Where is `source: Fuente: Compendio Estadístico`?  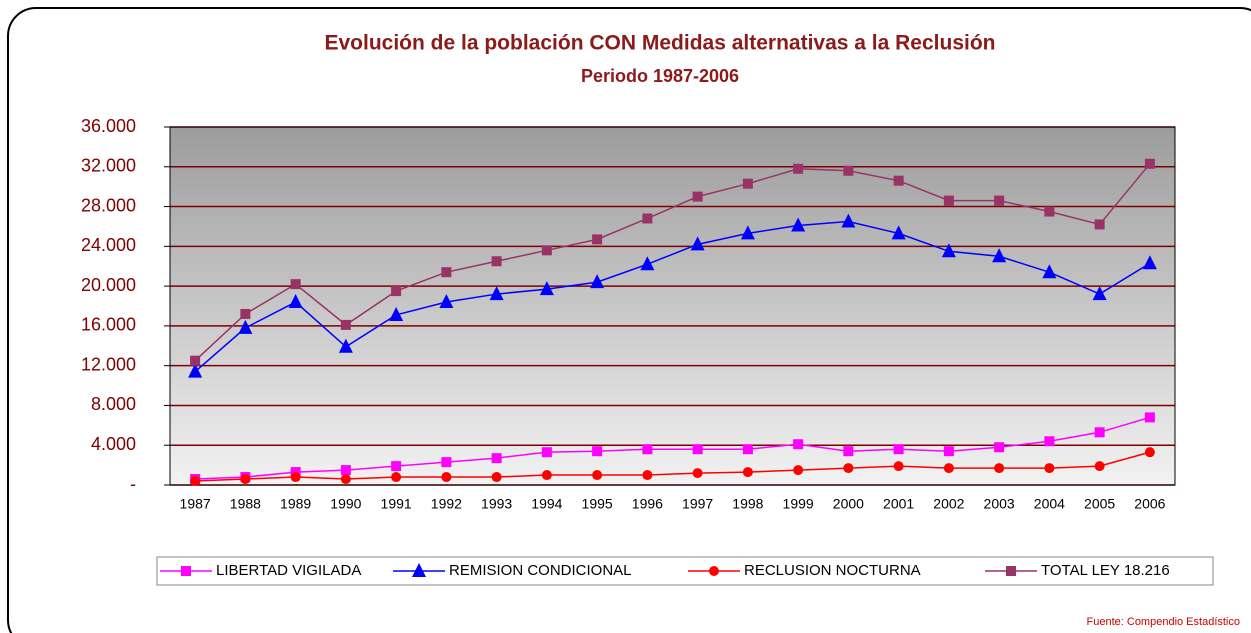
source: Fuente: Compendio Estadístico is located at coordinates (1163, 622).